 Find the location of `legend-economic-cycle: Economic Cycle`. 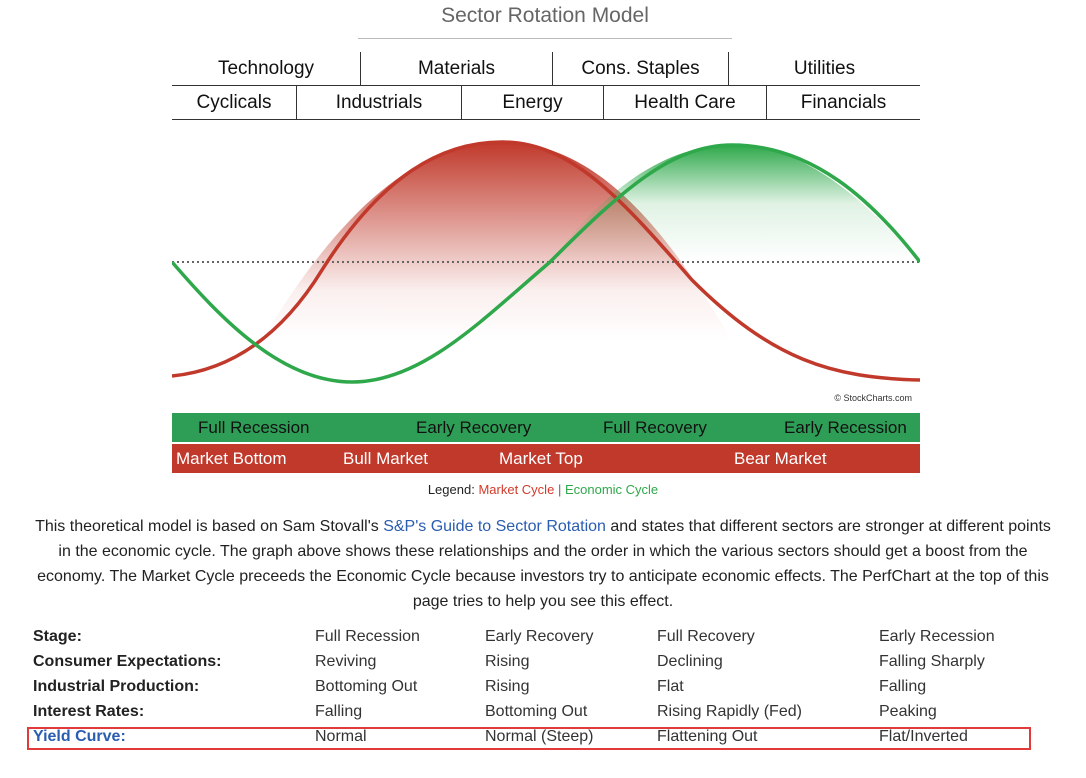

legend-economic-cycle: Economic Cycle is located at coordinates (611, 489).